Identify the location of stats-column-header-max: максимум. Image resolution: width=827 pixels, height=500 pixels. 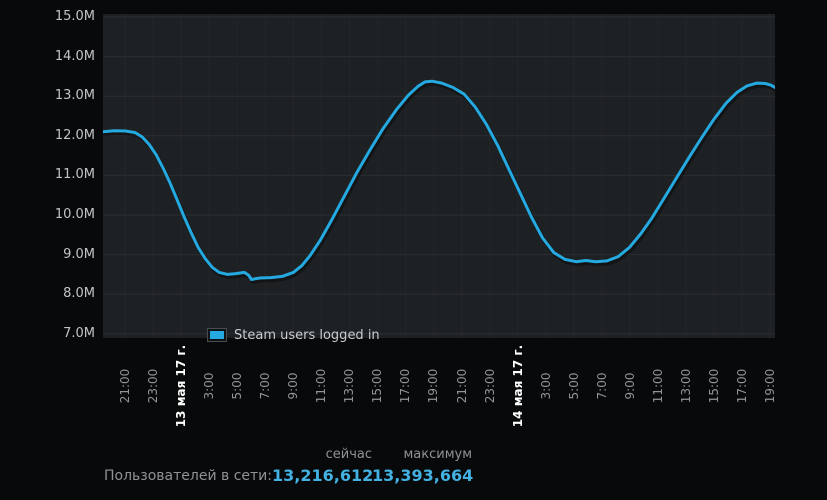
(437, 454).